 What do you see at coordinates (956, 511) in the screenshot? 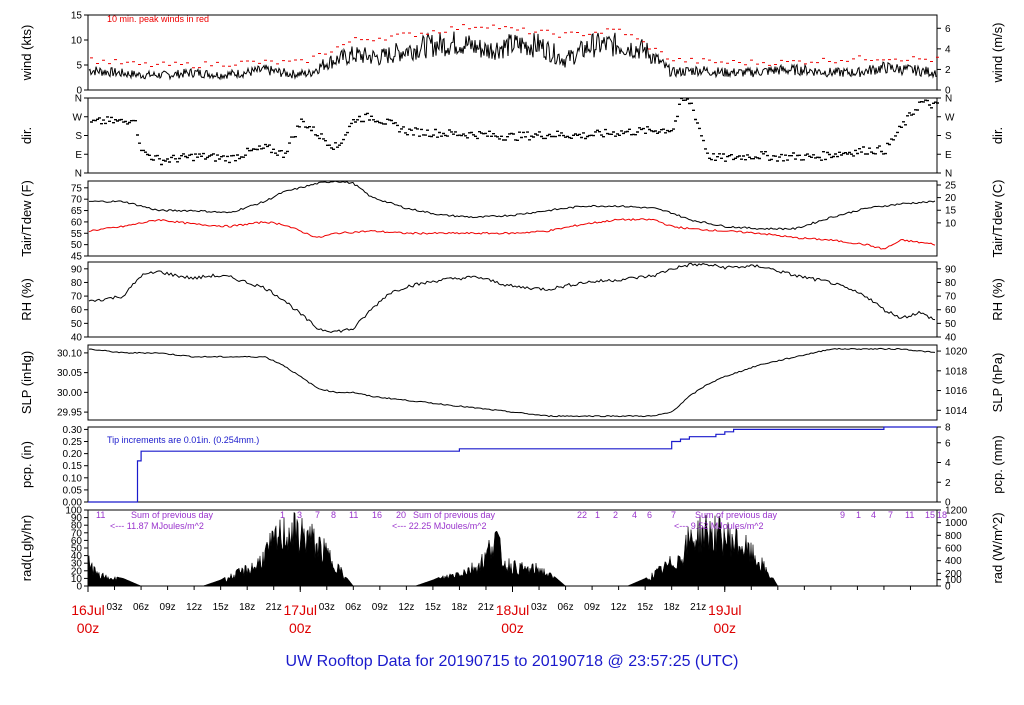
I see `rad-ytick-label-right: 1200` at bounding box center [956, 511].